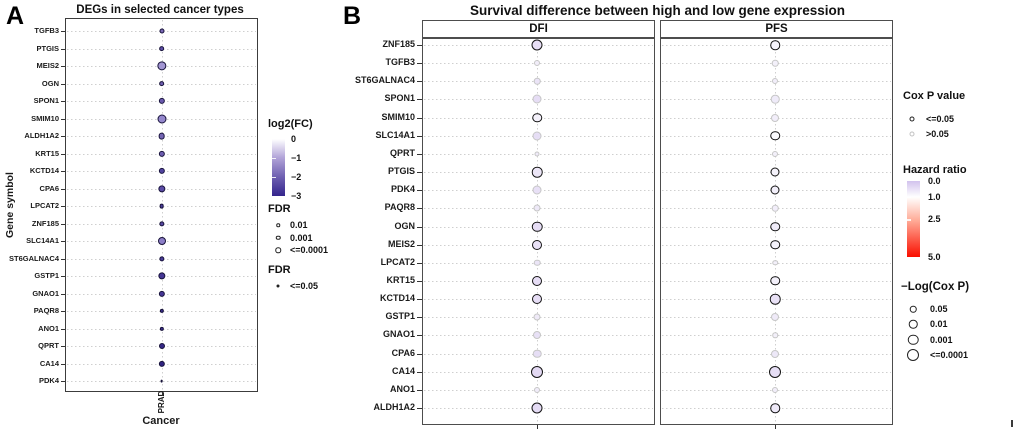 The height and width of the screenshot is (432, 1020). What do you see at coordinates (538, 29) in the screenshot?
I see `facet-strip-dfi: DFI` at bounding box center [538, 29].